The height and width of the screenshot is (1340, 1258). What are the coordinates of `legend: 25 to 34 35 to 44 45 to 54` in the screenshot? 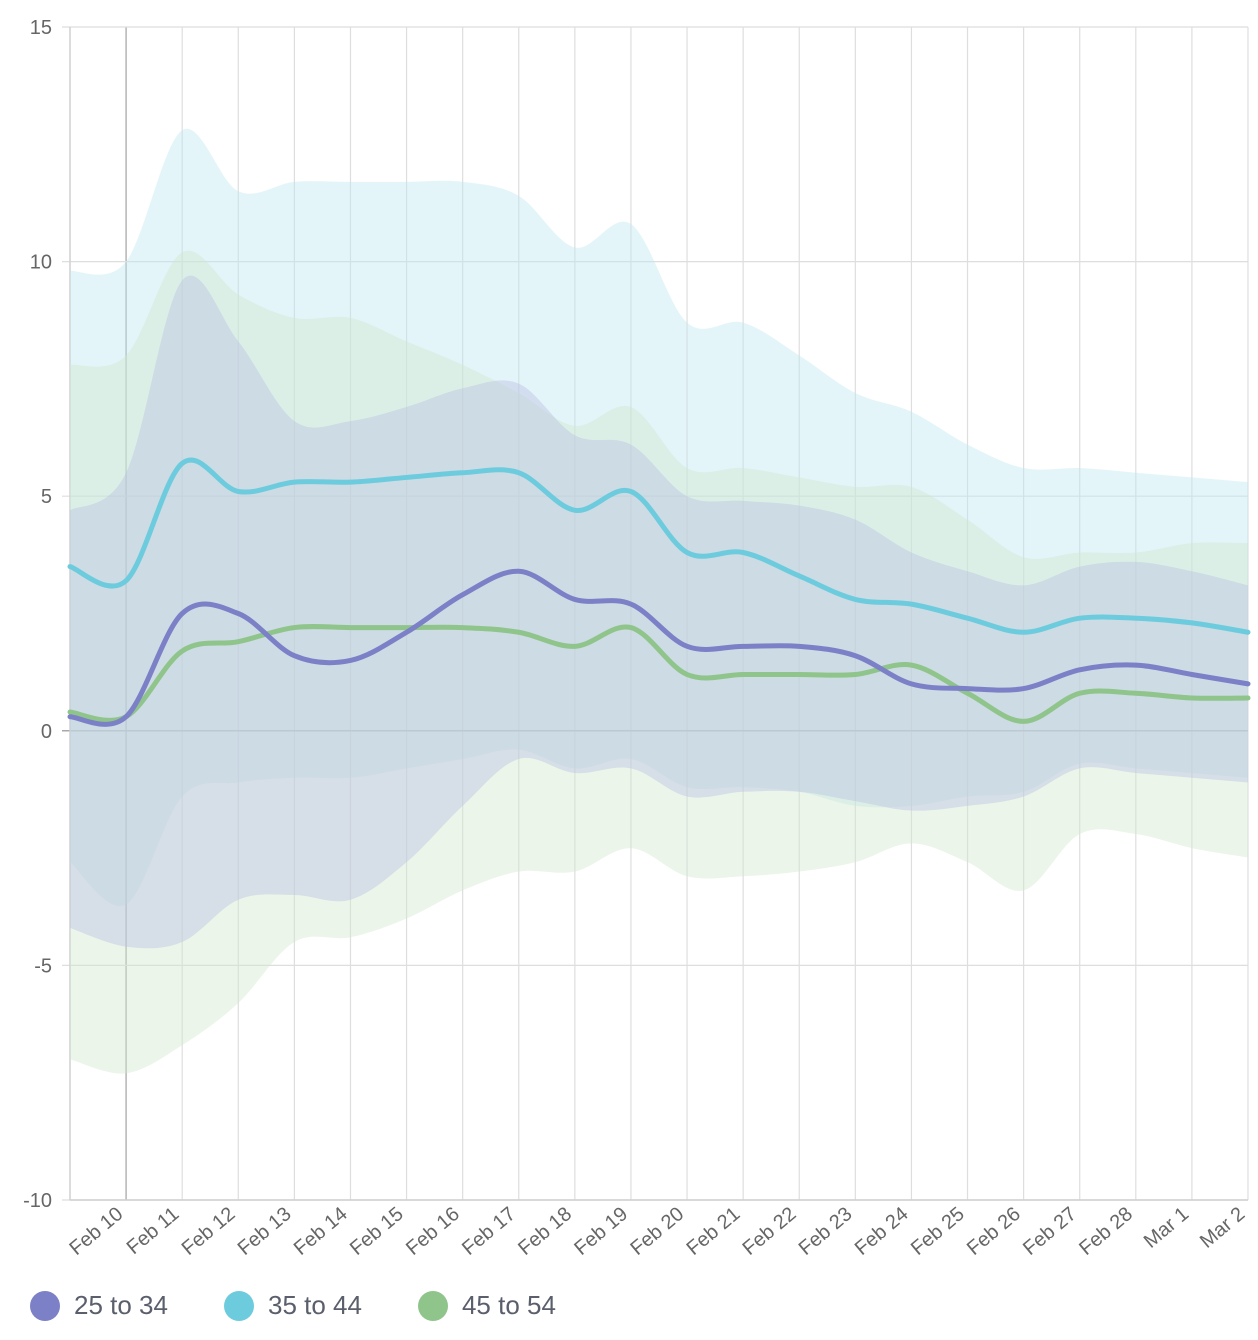 It's located at (293, 1305).